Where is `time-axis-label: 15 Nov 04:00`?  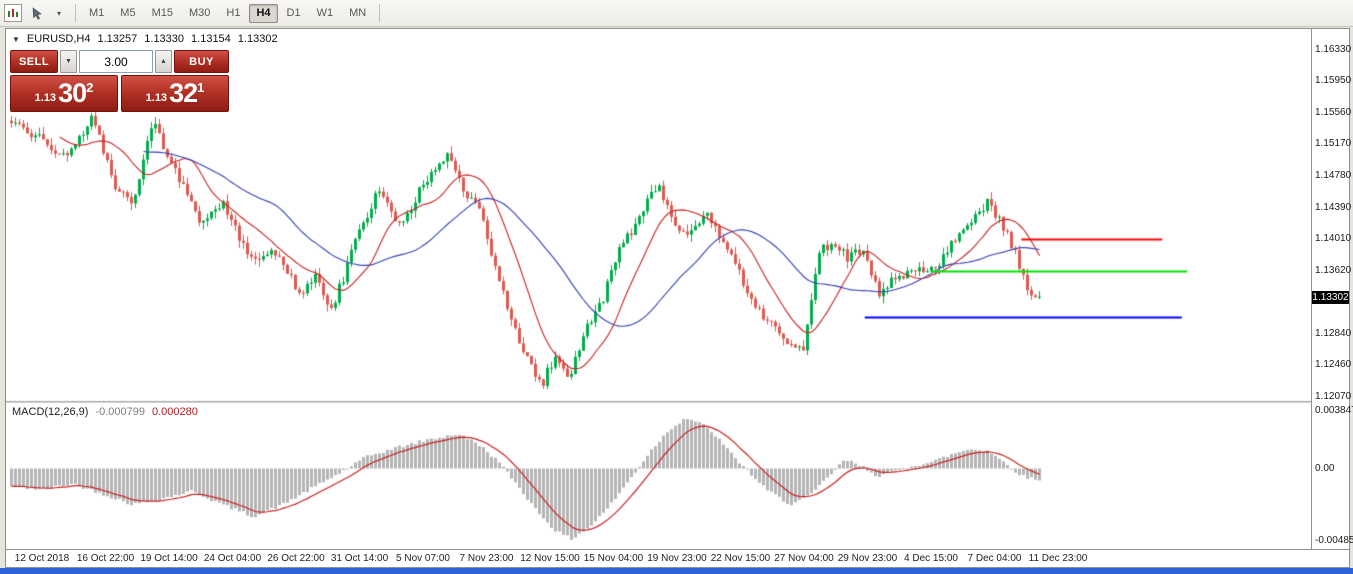 time-axis-label: 15 Nov 04:00 is located at coordinates (613, 558).